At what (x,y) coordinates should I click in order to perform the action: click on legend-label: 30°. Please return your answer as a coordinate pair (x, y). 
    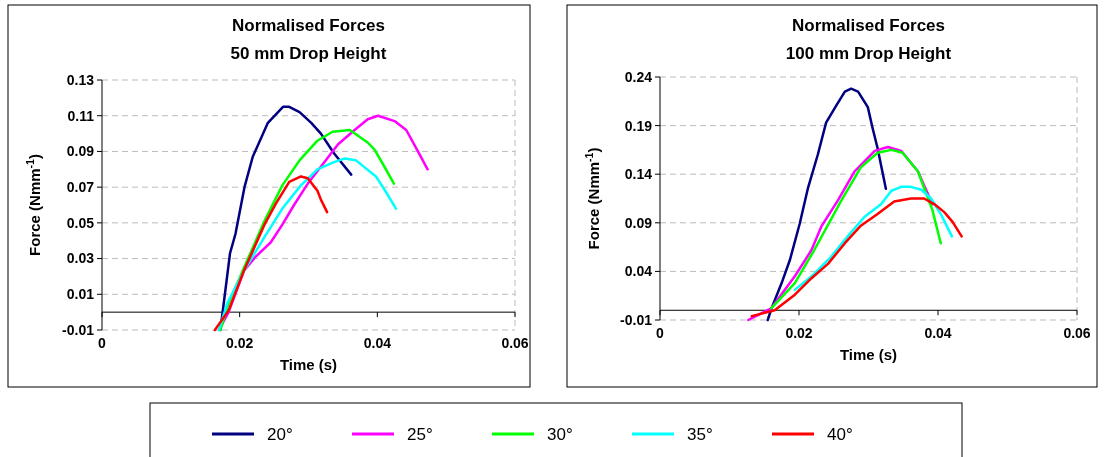
    Looking at the image, I should click on (560, 434).